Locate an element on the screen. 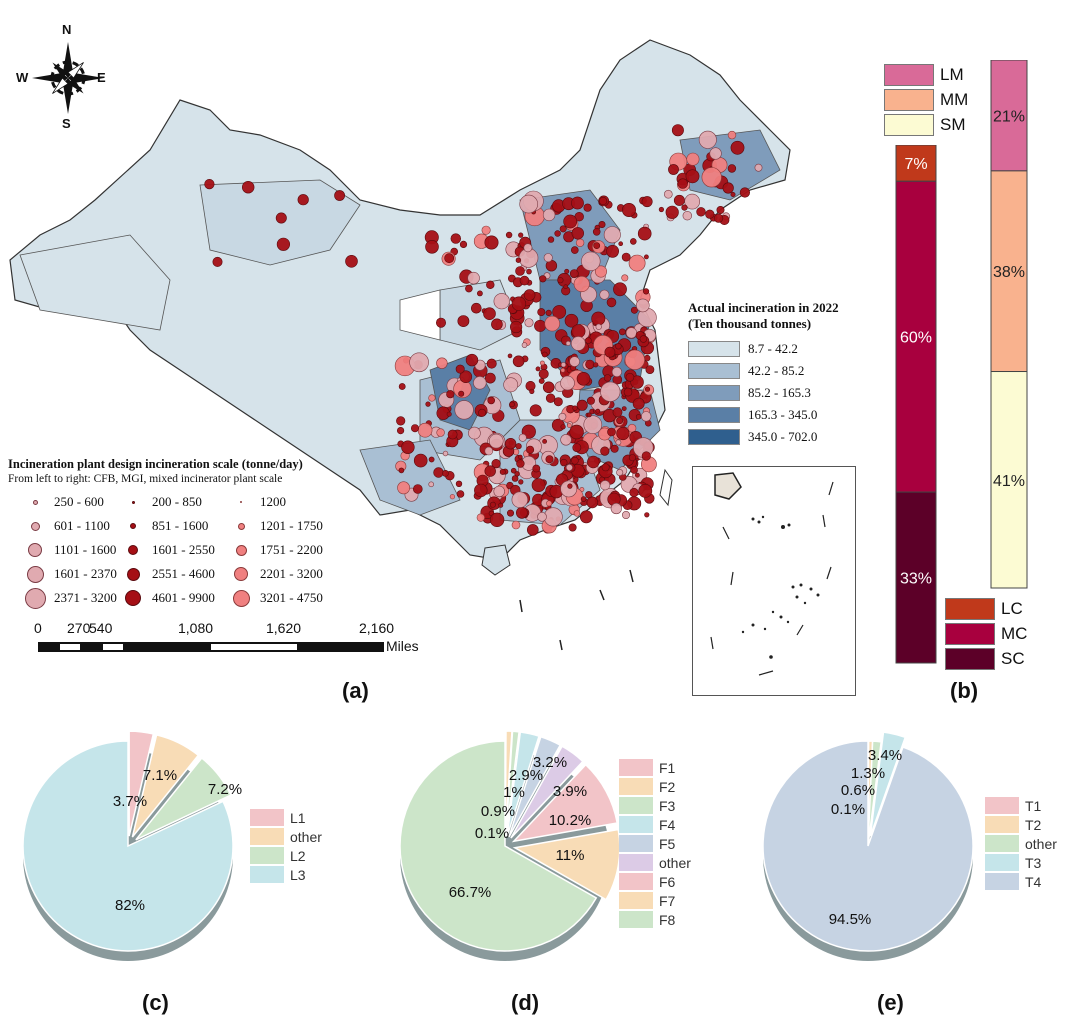 This screenshot has width=1080, height=1035. bar-legend-swatch is located at coordinates (970, 658).